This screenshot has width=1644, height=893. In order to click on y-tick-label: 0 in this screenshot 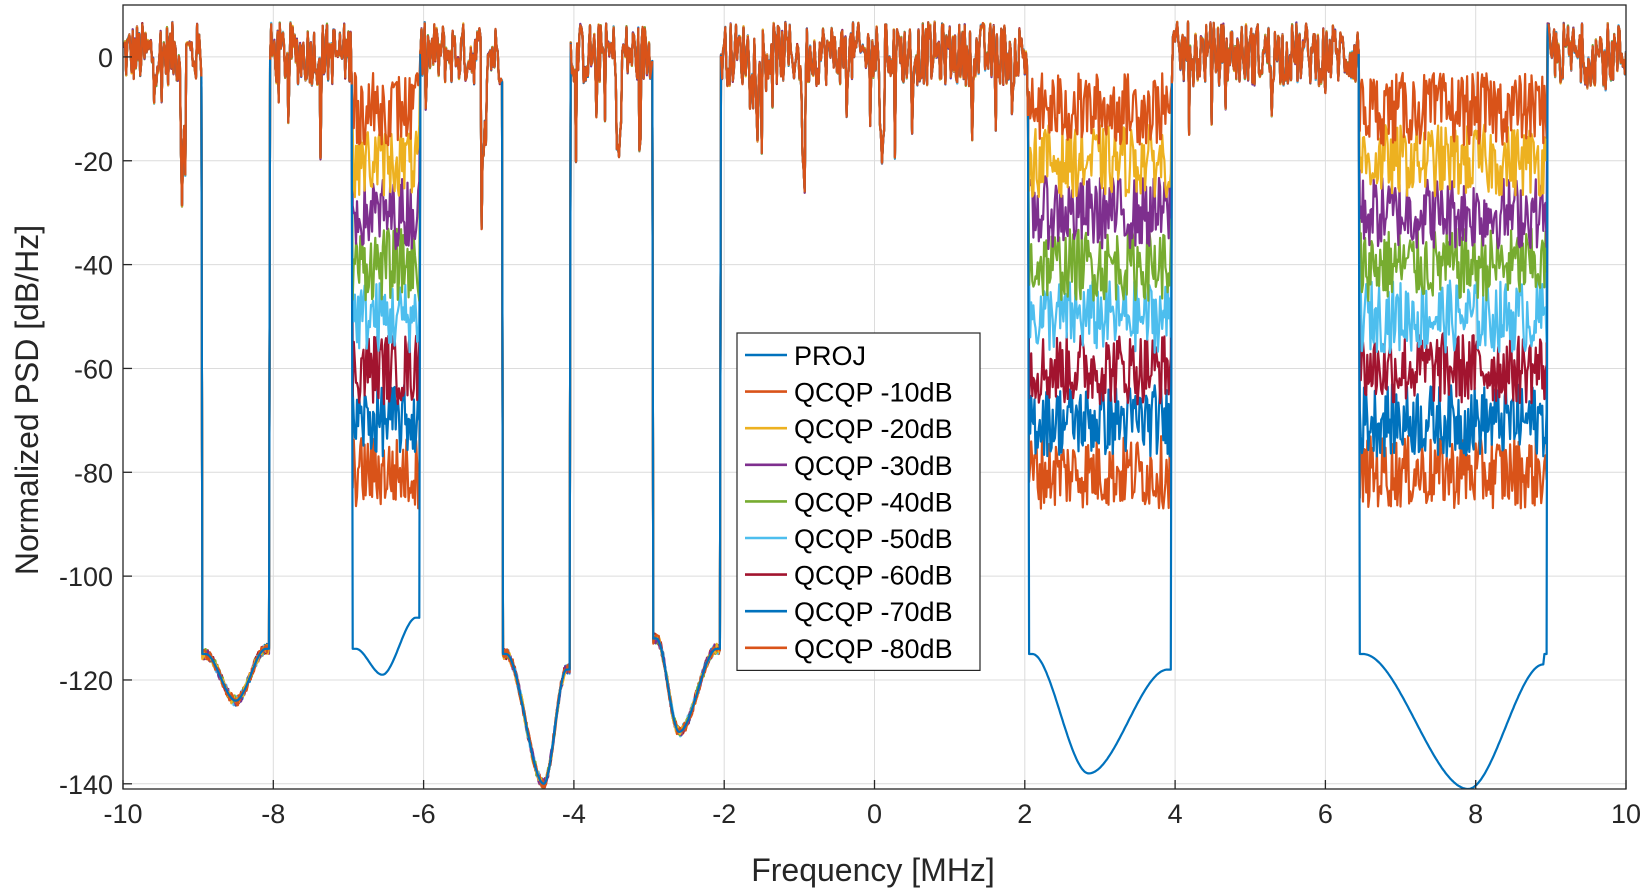, I will do `click(105, 58)`.